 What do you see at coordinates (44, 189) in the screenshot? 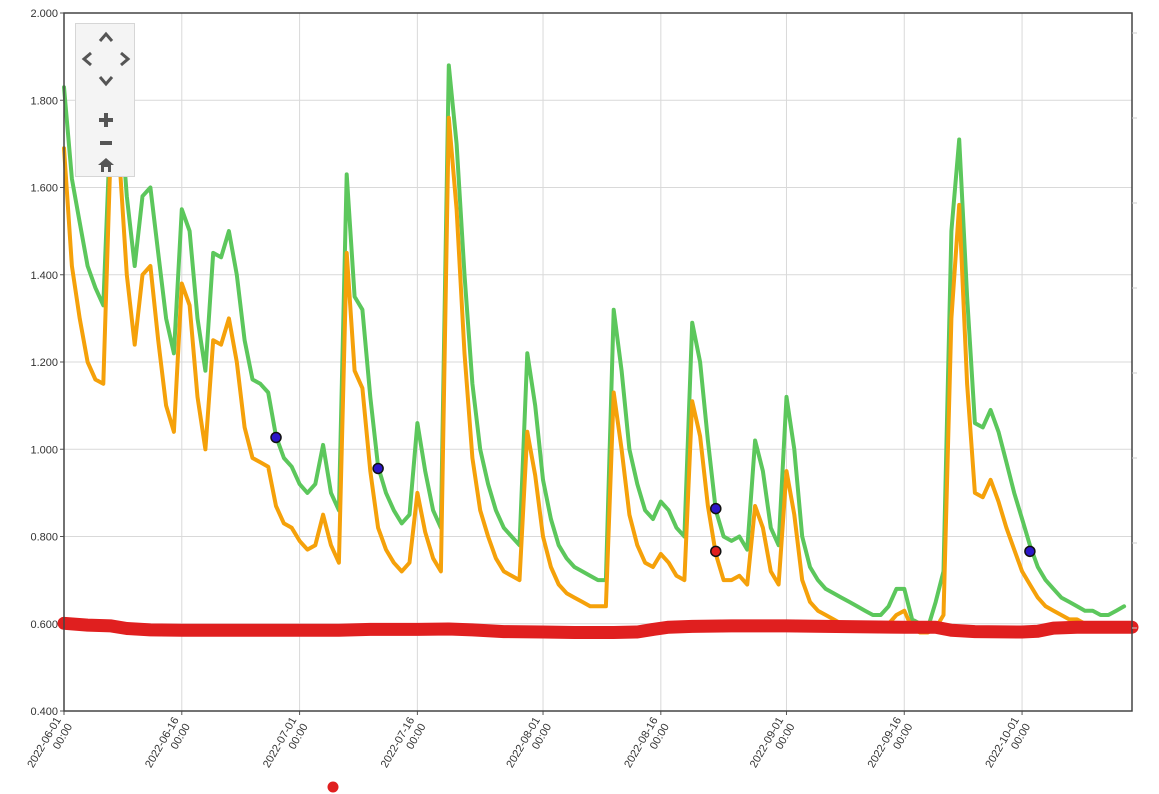
I see `y-tick-label: 1.600` at bounding box center [44, 189].